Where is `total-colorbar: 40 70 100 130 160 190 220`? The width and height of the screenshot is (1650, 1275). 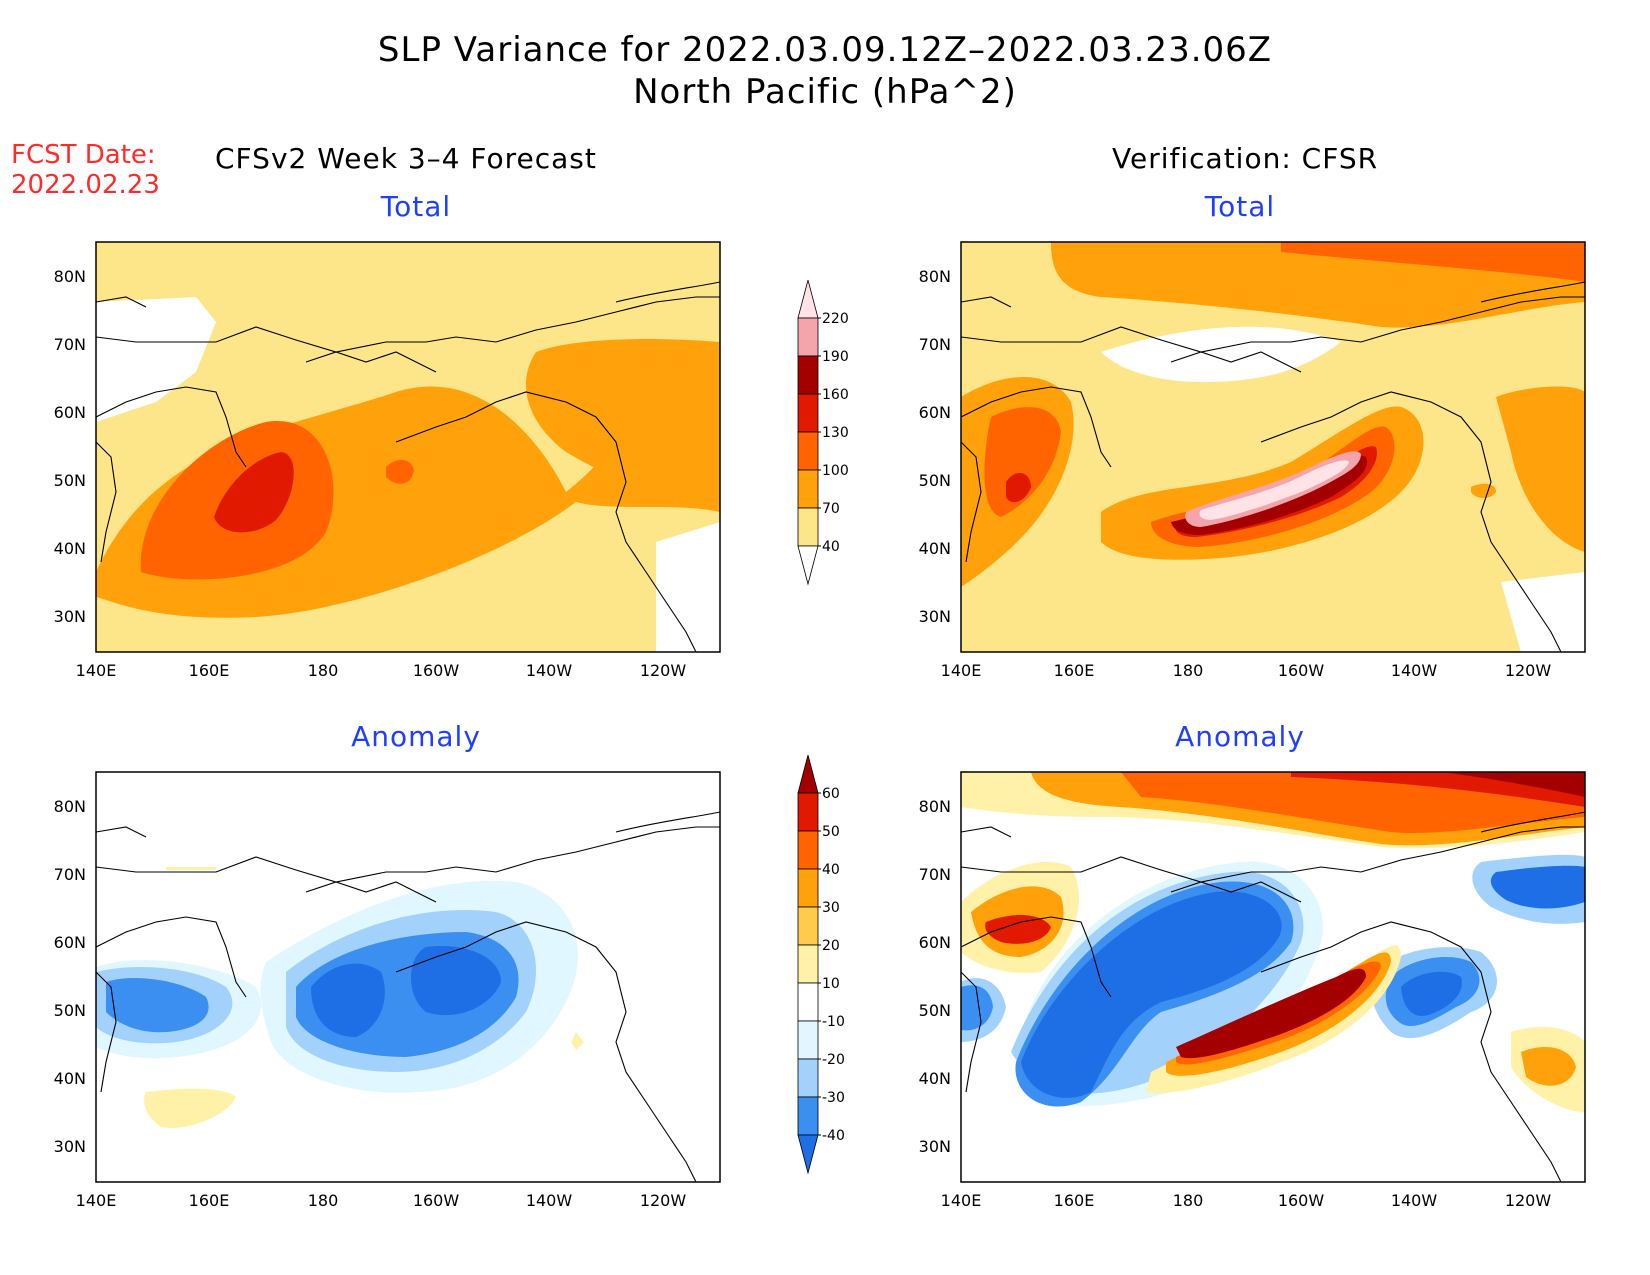
total-colorbar: 40 70 100 130 160 190 220 is located at coordinates (823, 433).